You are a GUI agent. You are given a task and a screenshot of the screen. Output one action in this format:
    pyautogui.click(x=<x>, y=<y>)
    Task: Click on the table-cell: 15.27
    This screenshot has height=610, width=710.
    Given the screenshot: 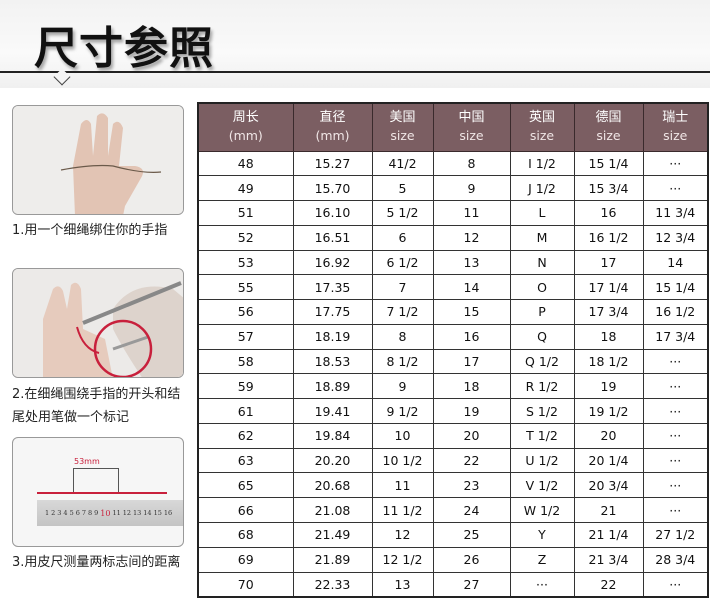 What is the action you would take?
    pyautogui.click(x=332, y=163)
    